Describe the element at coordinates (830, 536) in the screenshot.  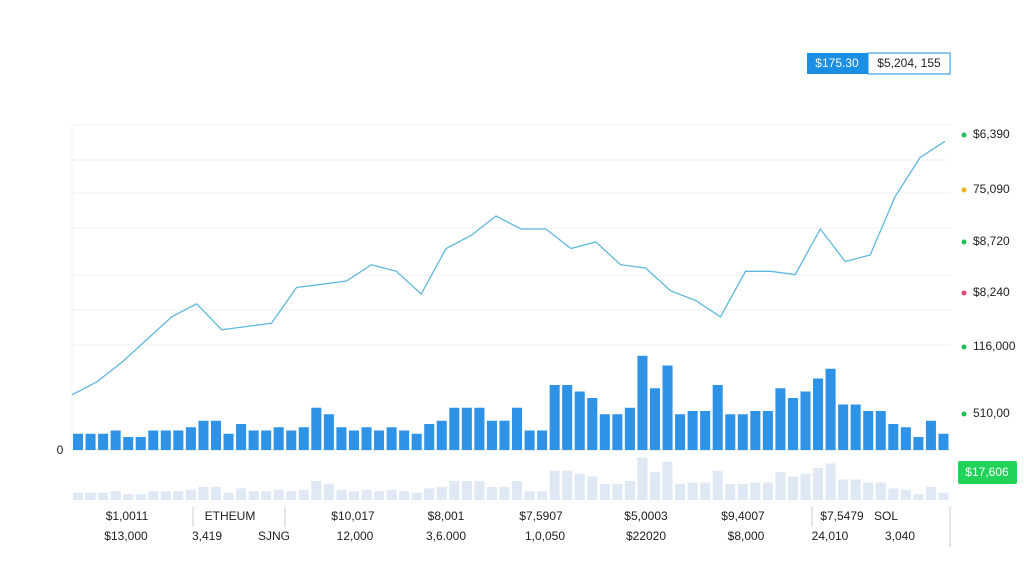
I see `table-cell: 24,010` at that location.